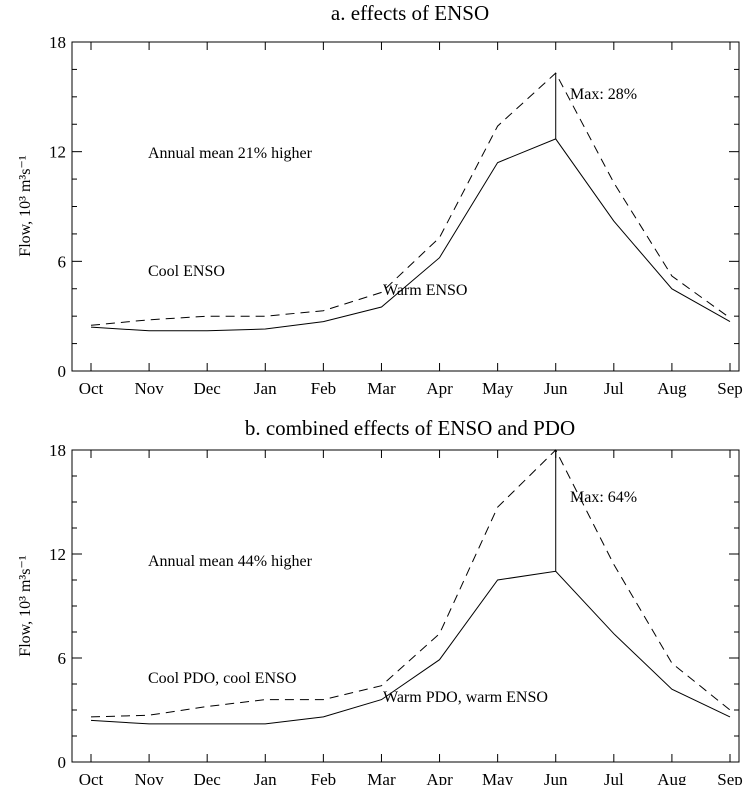 The height and width of the screenshot is (785, 751). Describe the element at coordinates (410, 13) in the screenshot. I see `panel-a-title: a. effects of ENSO` at that location.